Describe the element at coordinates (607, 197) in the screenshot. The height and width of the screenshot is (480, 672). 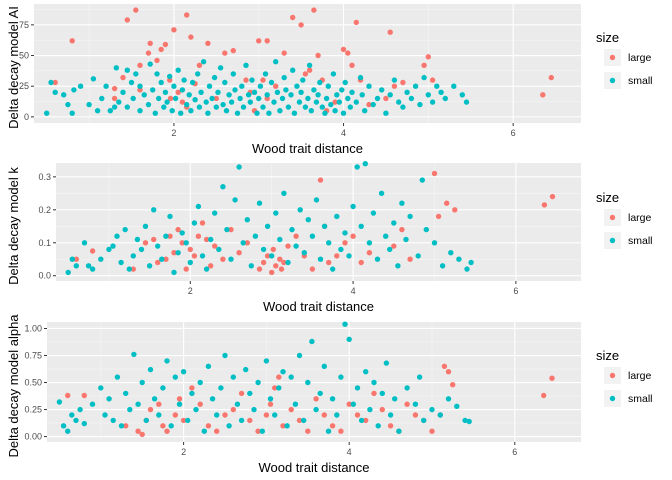
I see `legend-title: size` at that location.